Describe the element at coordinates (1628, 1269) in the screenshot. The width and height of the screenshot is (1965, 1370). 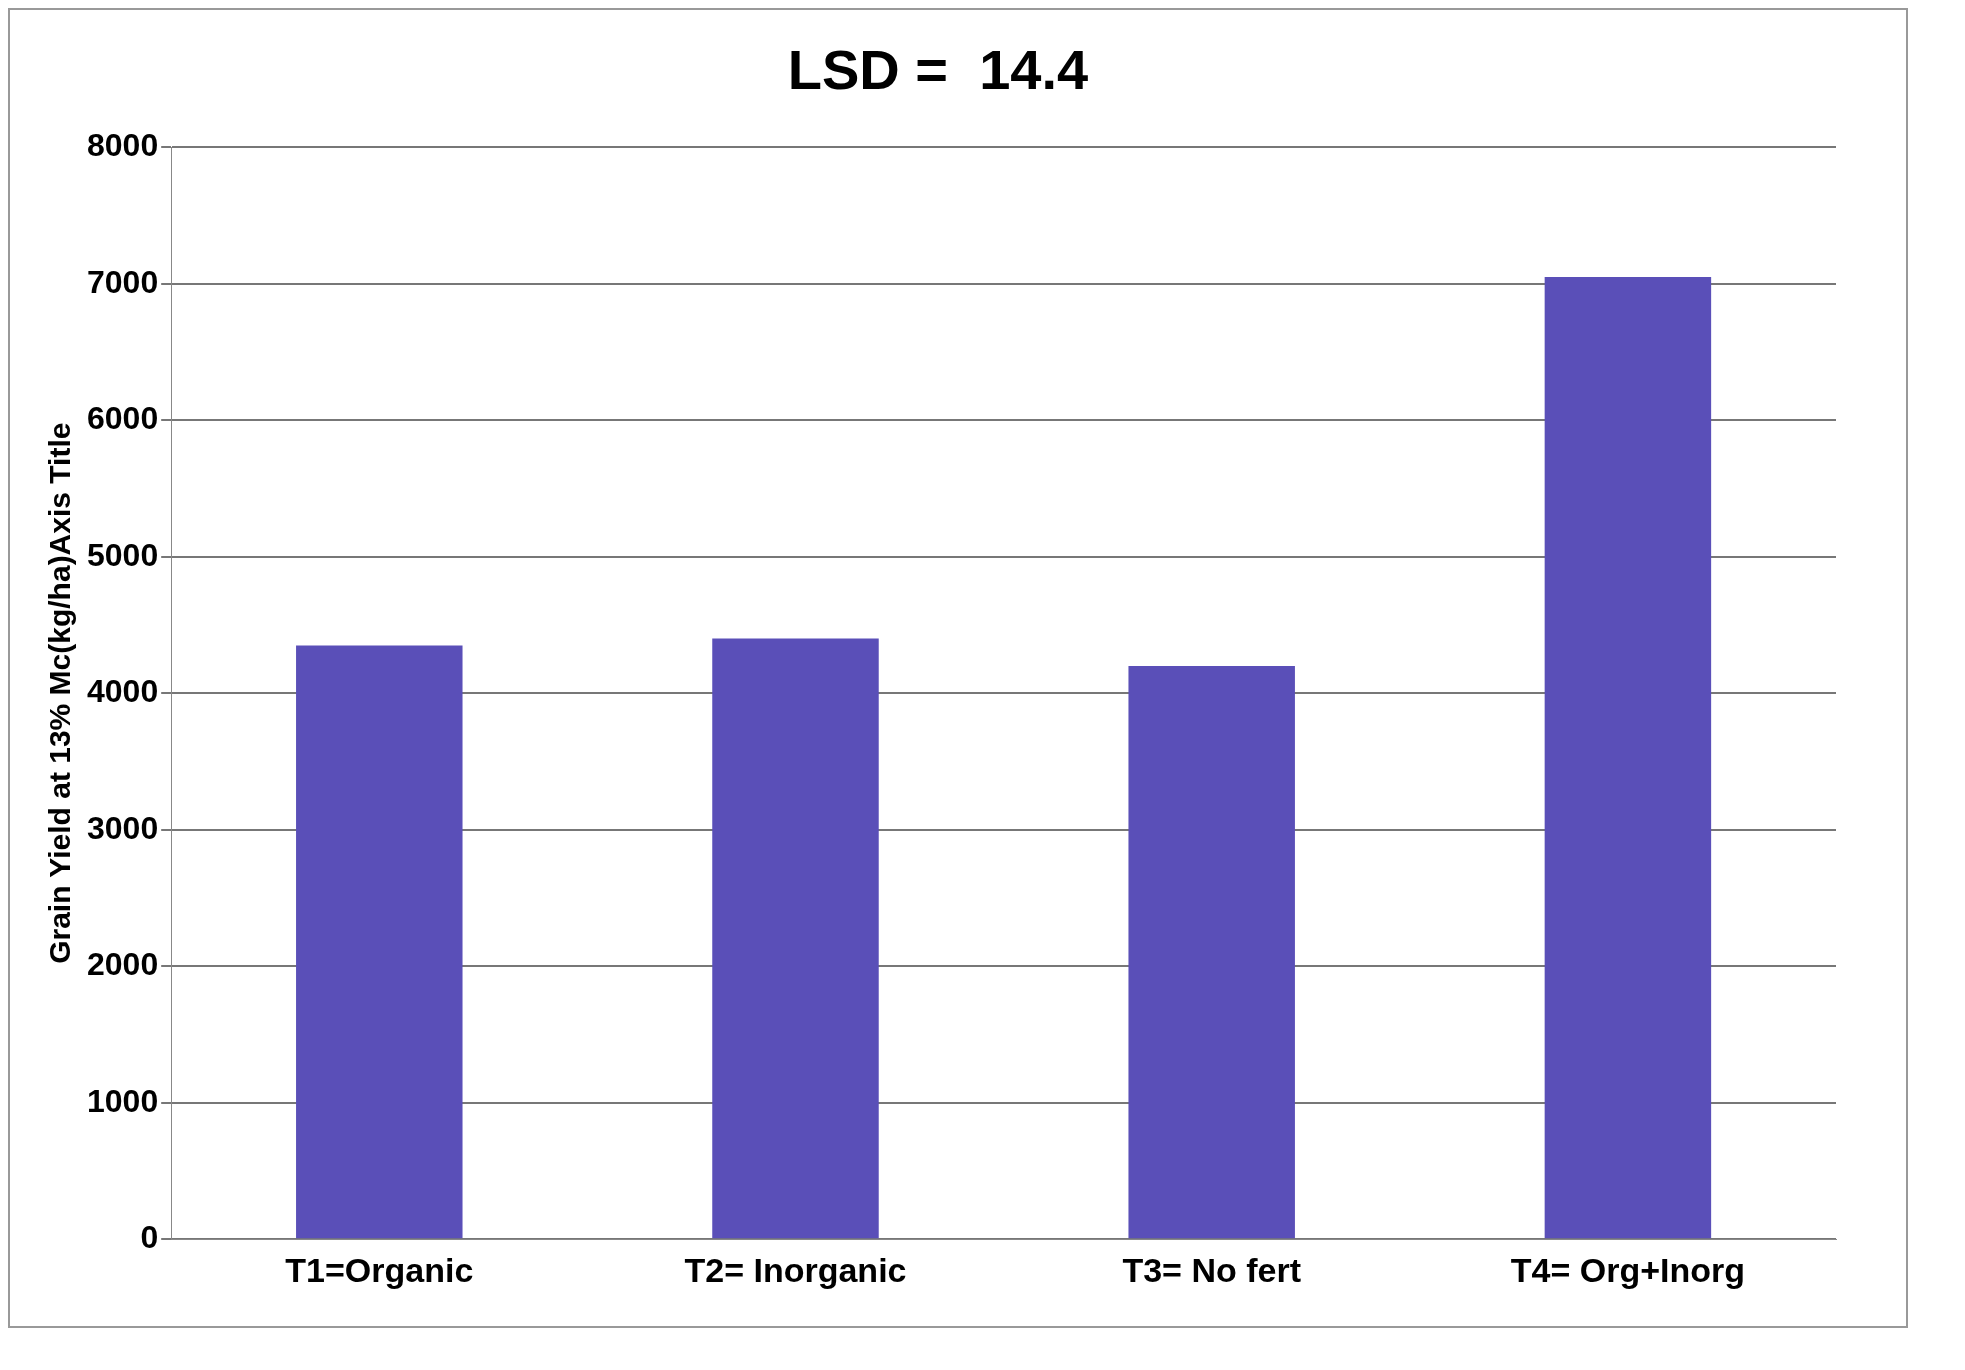
I see `x-tick-label: T4= Org+Inorg` at that location.